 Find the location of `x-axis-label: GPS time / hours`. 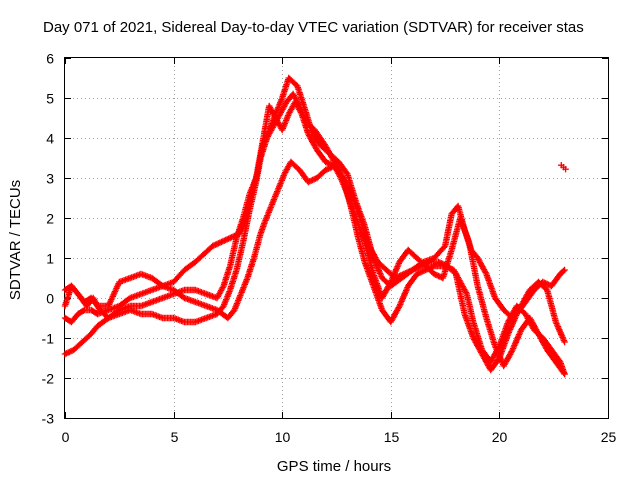

x-axis-label: GPS time / hours is located at coordinates (334, 466).